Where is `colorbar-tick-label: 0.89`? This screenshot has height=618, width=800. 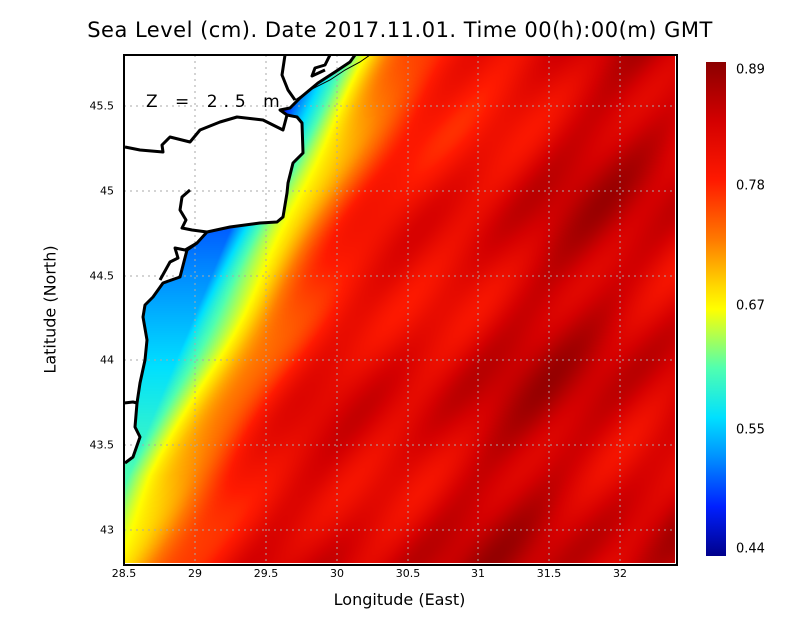 colorbar-tick-label: 0.89 is located at coordinates (750, 70).